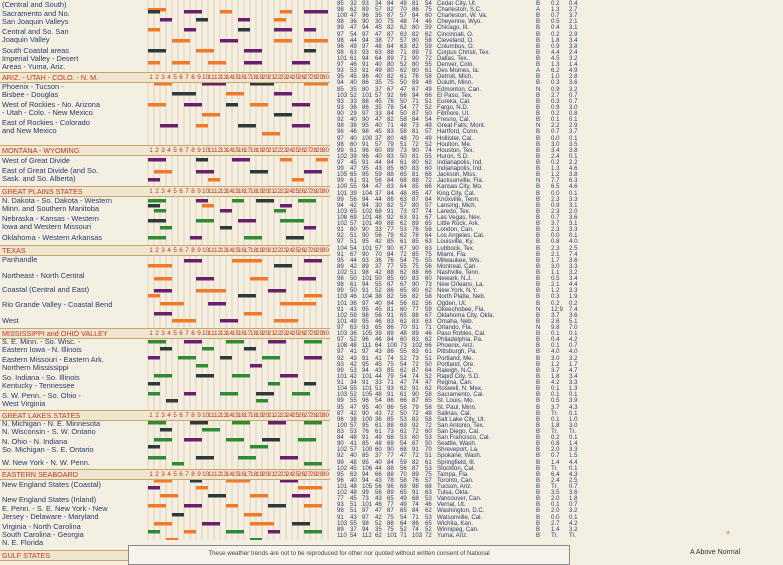  I want to click on table-row: 108 69 101 48 92 63 91 67 Las Vegas, Nev. B 0.7 3.6, so click(560, 217).